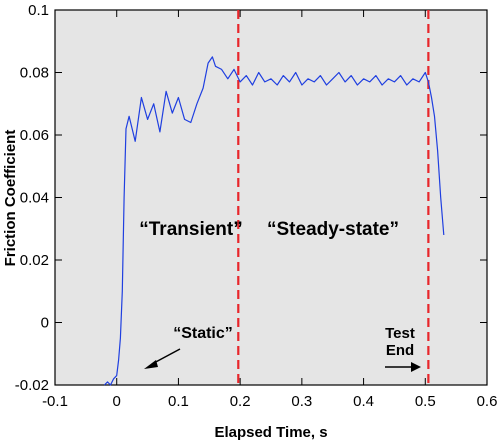  What do you see at coordinates (34, 73) in the screenshot?
I see `y-tick-label: 0.08` at bounding box center [34, 73].